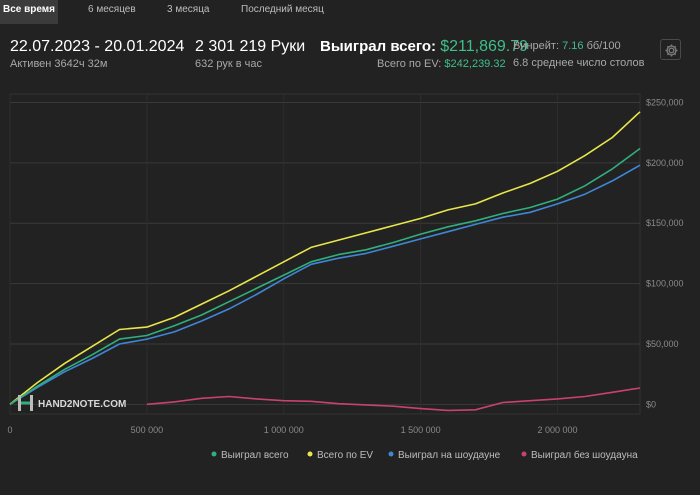 The height and width of the screenshot is (495, 700). Describe the element at coordinates (662, 344) in the screenshot. I see `y-tick-label: $50,000` at that location.